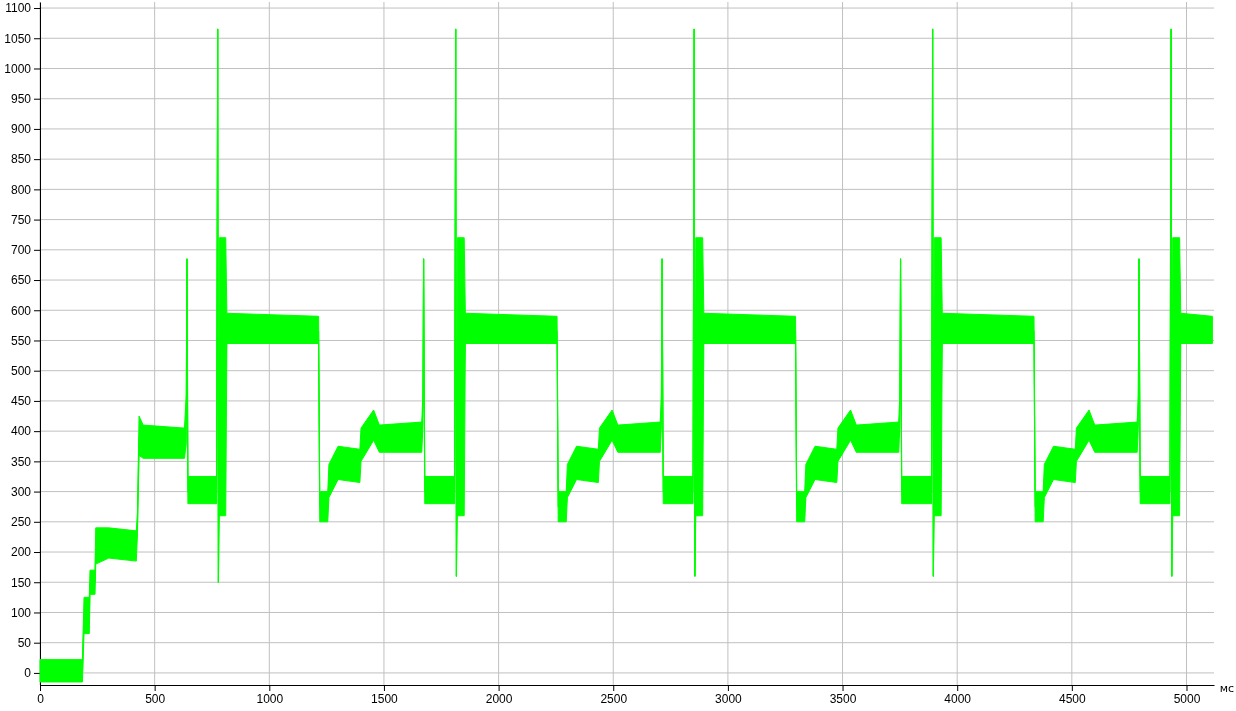  Describe the element at coordinates (385, 698) in the screenshot. I see `x-tick-label: 1500` at that location.